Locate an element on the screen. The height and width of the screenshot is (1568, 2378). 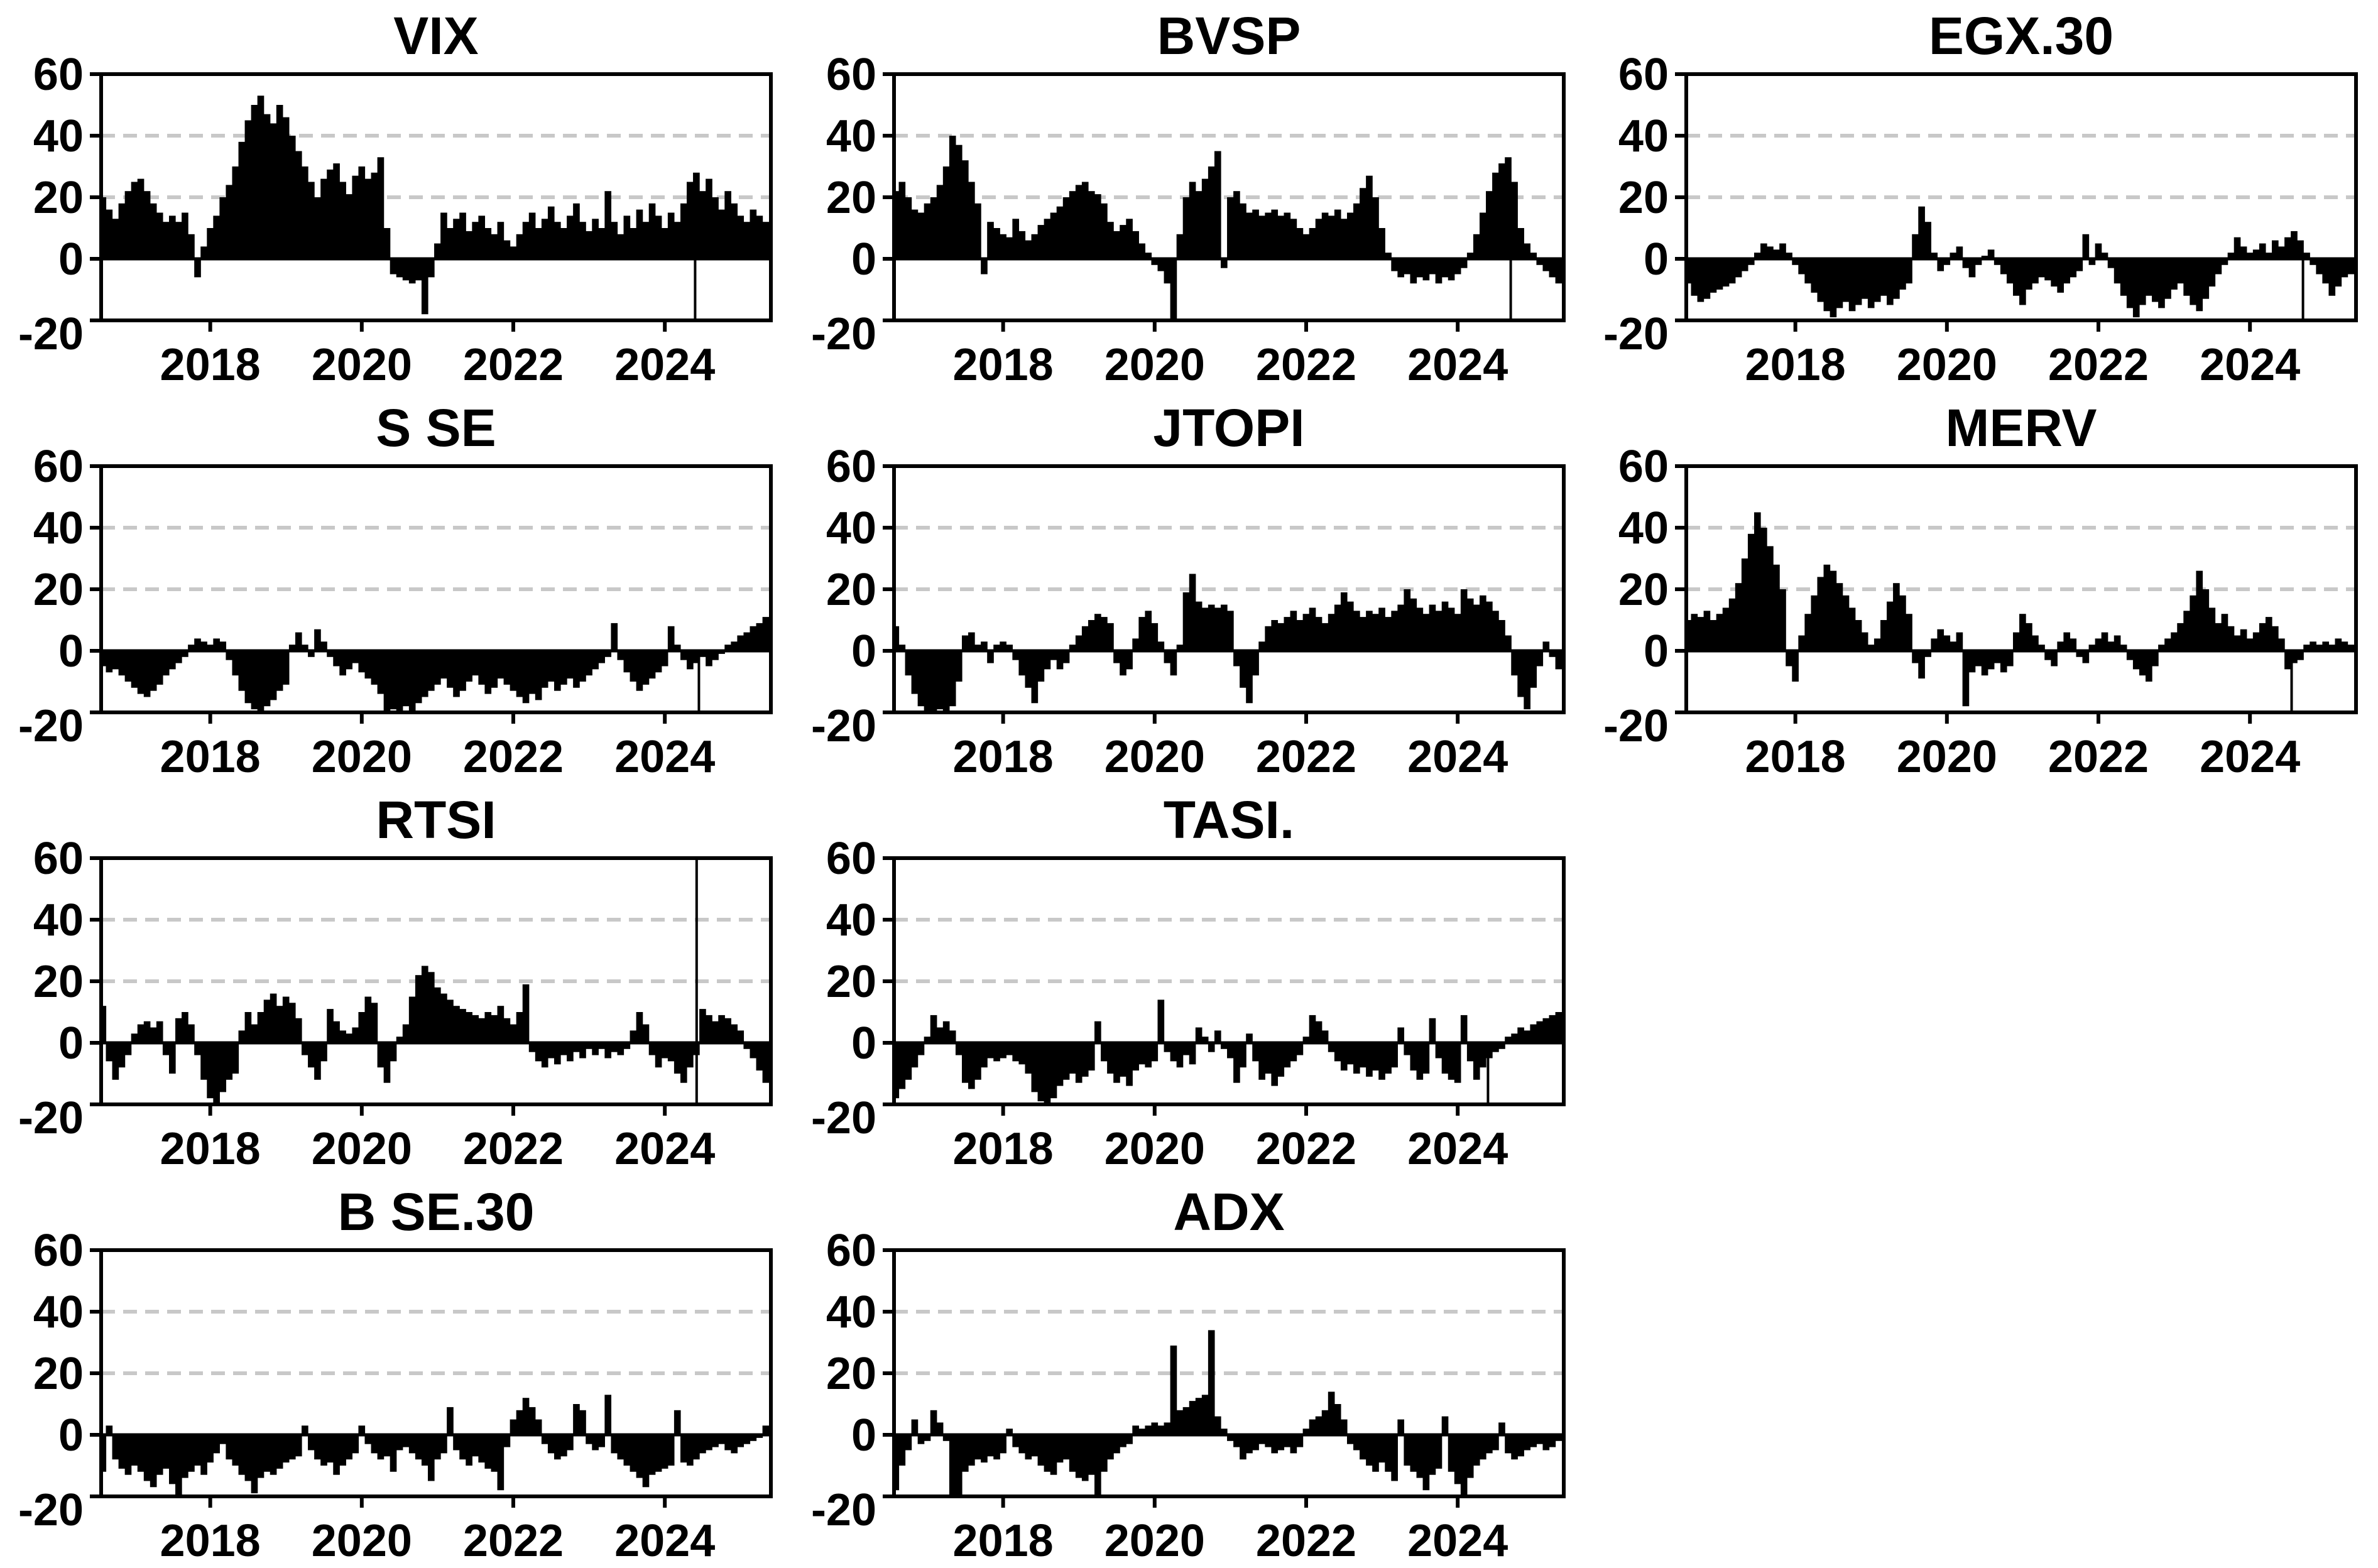
plot-sse: 60 40 20 0 -20 2018 2020 2022 2024 is located at coordinates (395, 612).